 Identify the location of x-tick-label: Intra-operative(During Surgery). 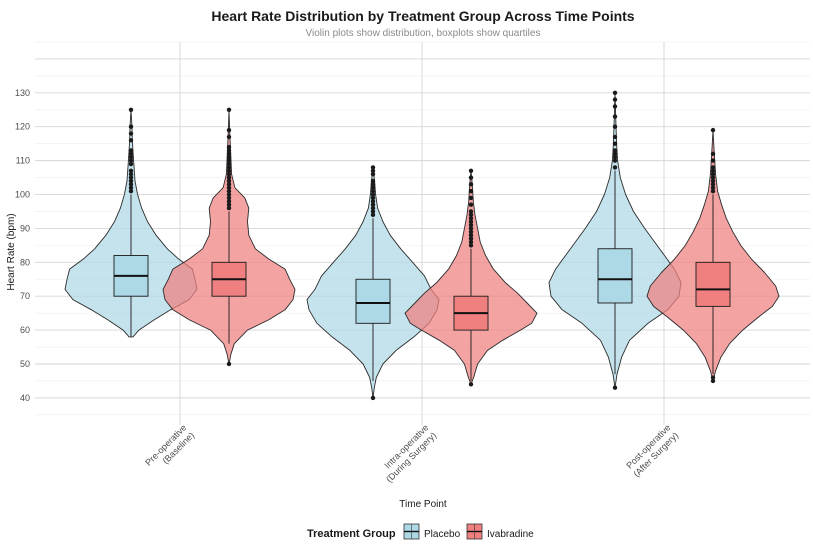
(410, 453).